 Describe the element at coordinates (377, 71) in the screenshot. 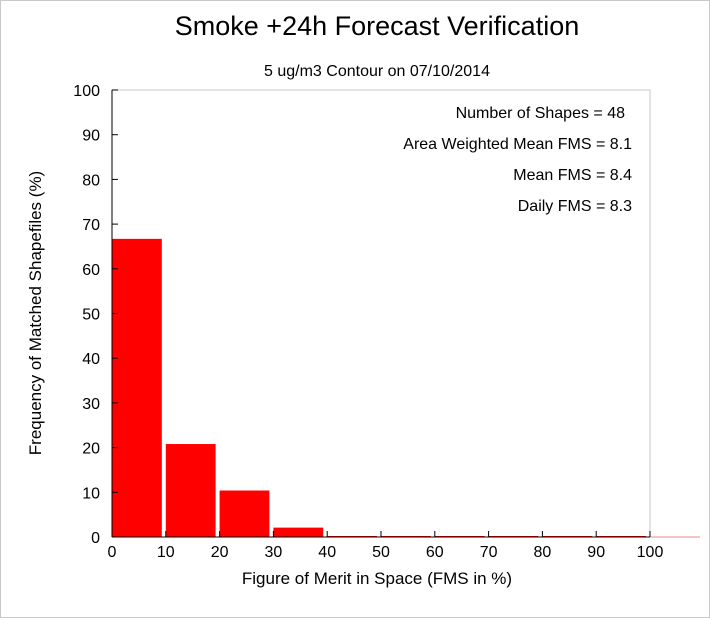

I see `chart-subtitle: 5 ug/m3 Contour on 07/10/2014` at that location.